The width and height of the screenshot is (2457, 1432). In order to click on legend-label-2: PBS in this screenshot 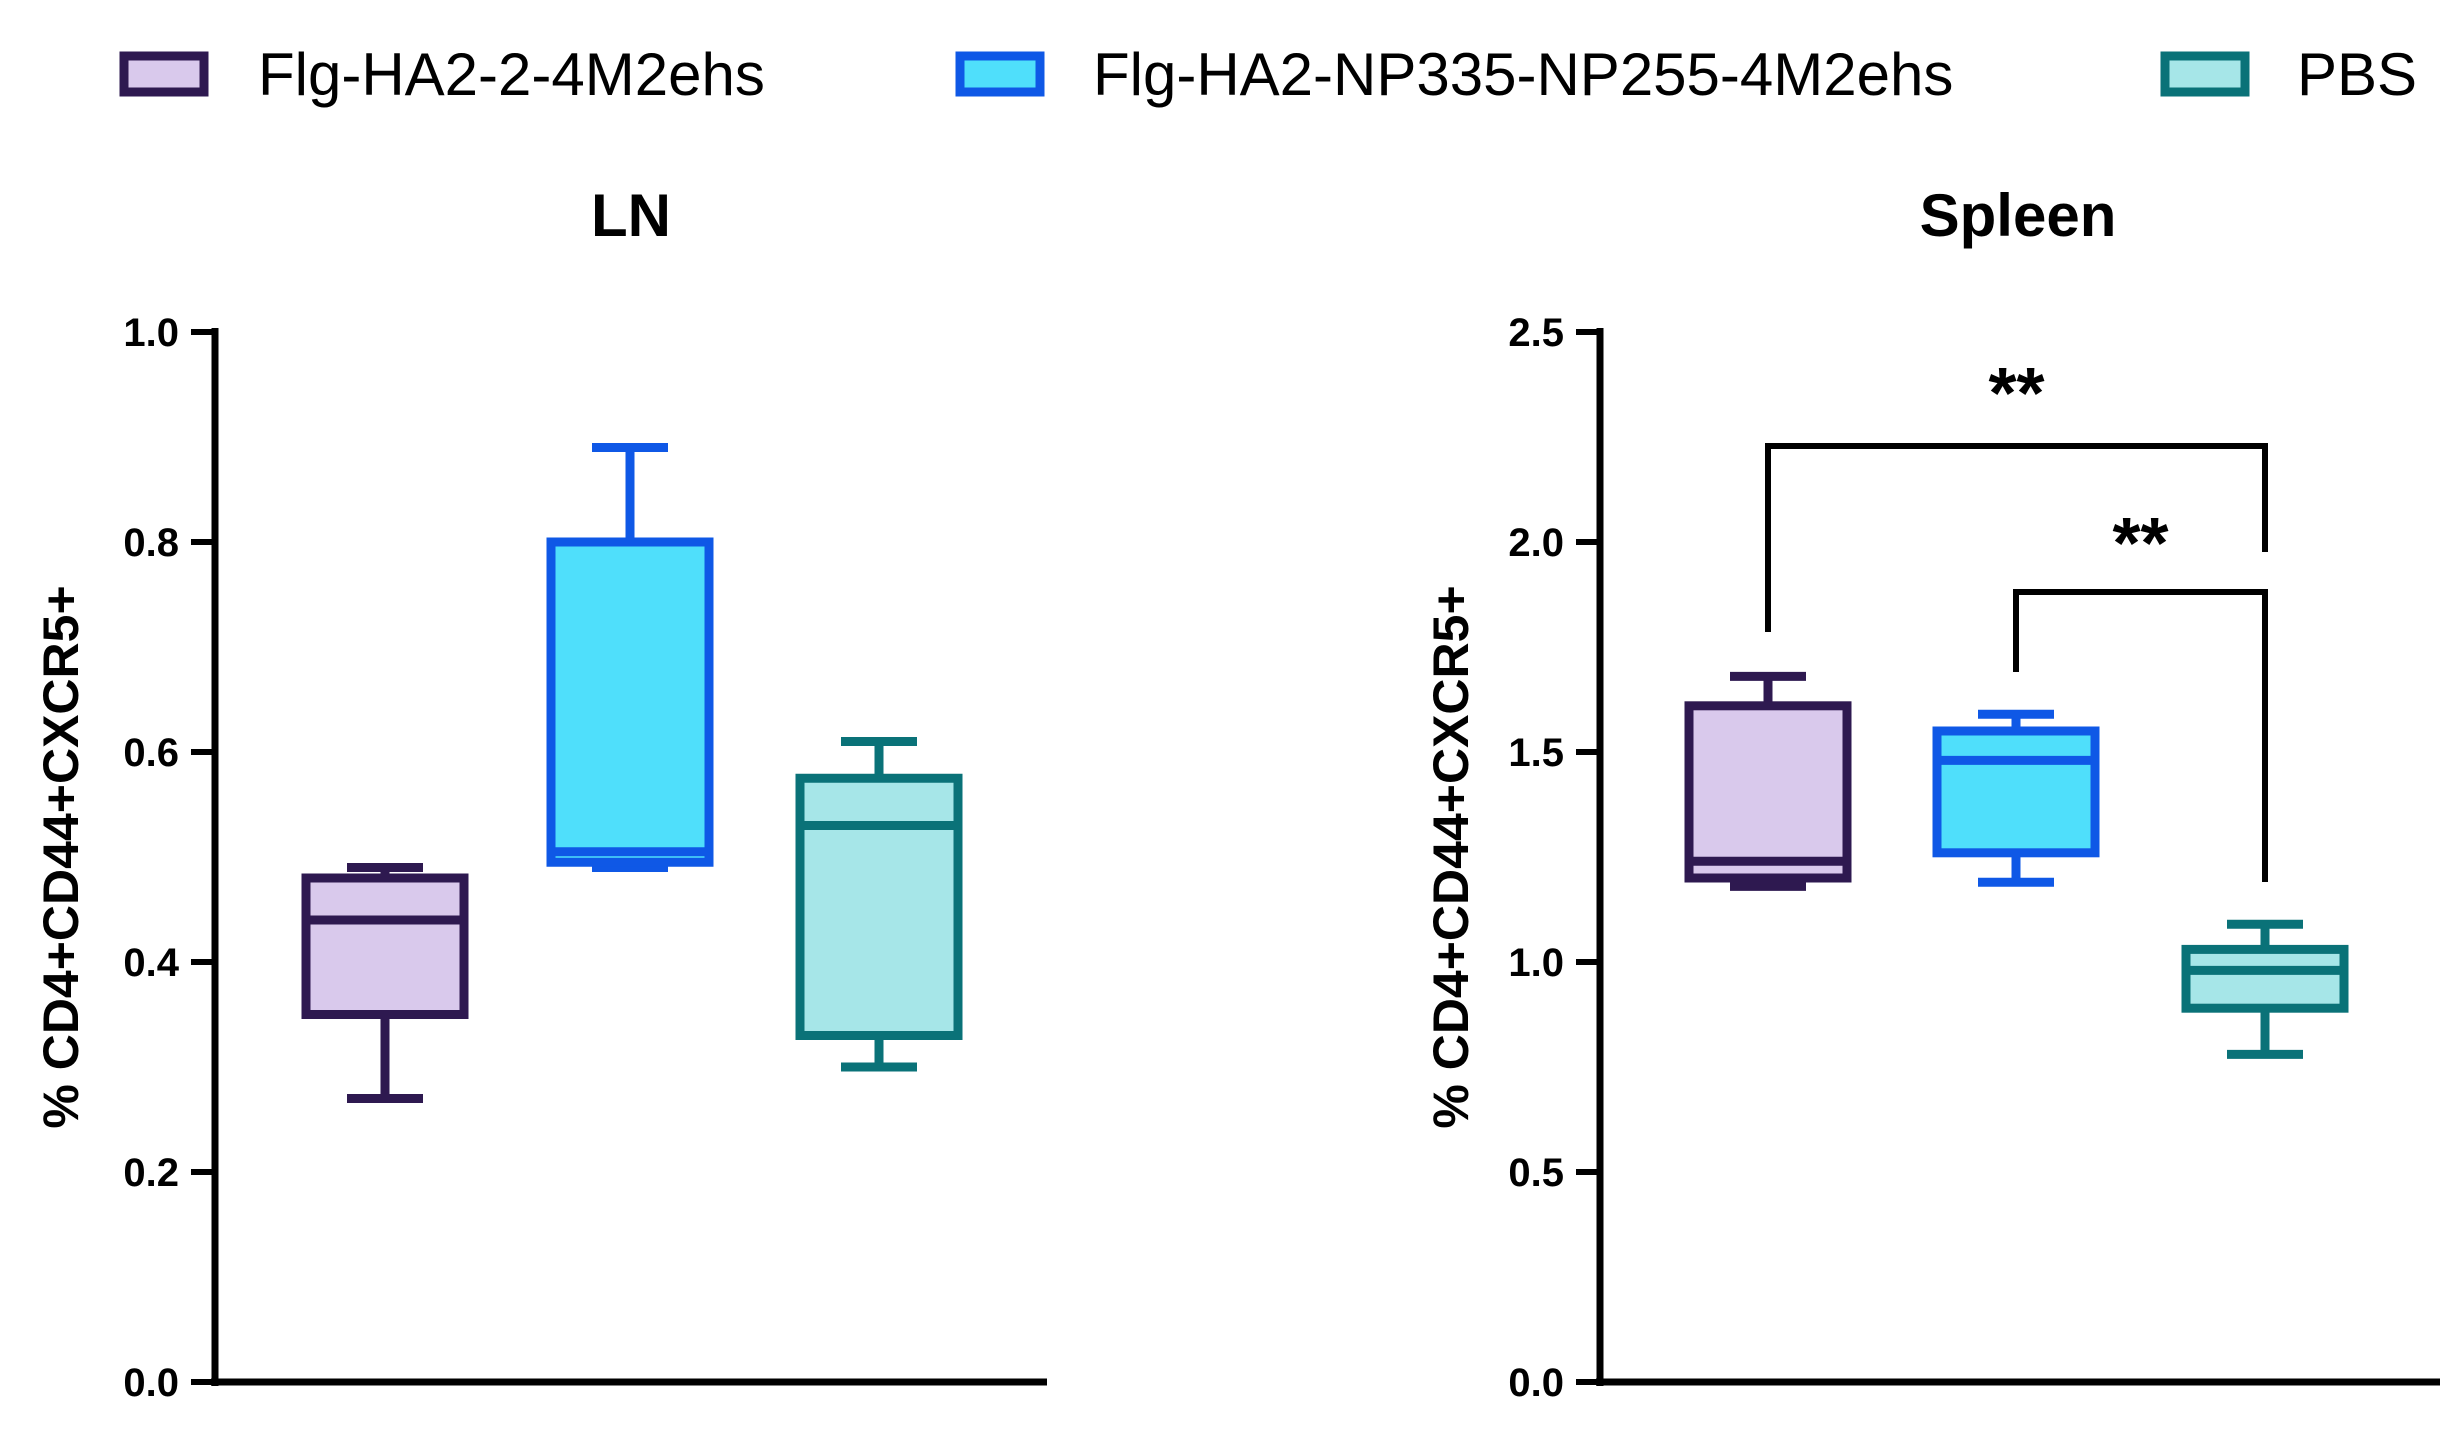, I will do `click(2357, 74)`.